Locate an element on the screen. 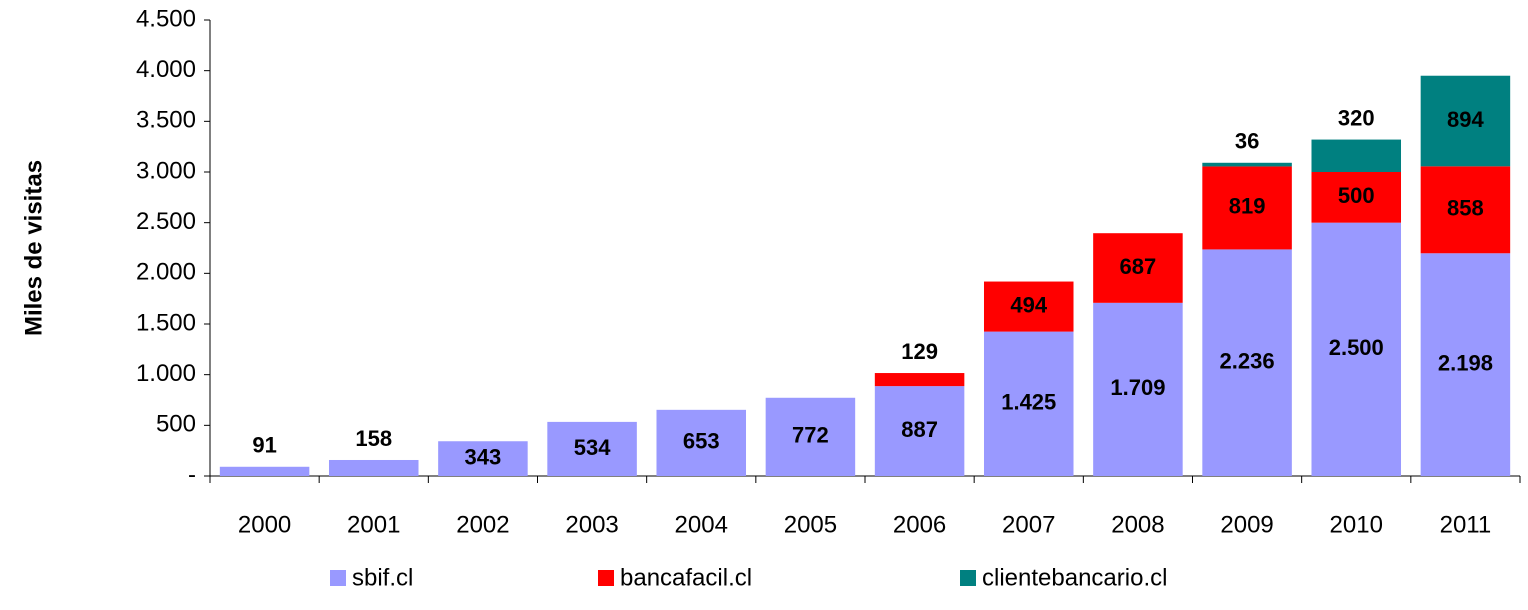 This screenshot has height=610, width=1528. x-tick-label: 2008 is located at coordinates (1137, 524).